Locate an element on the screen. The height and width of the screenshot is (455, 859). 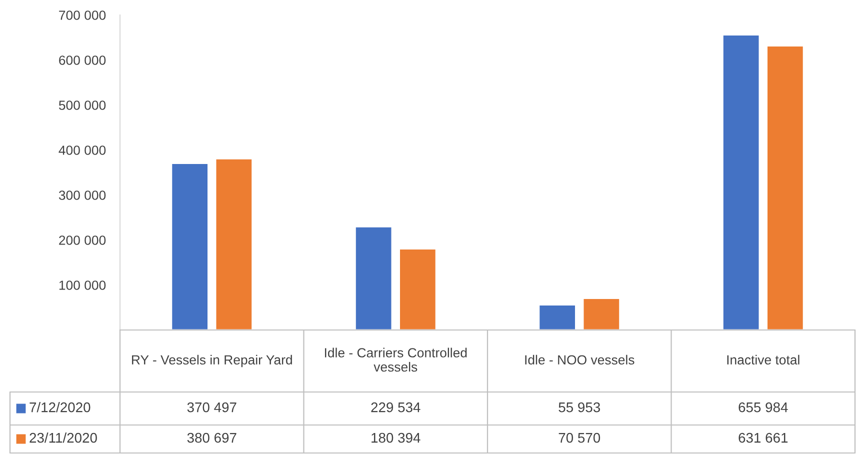
data-label: 655 984 is located at coordinates (763, 407).